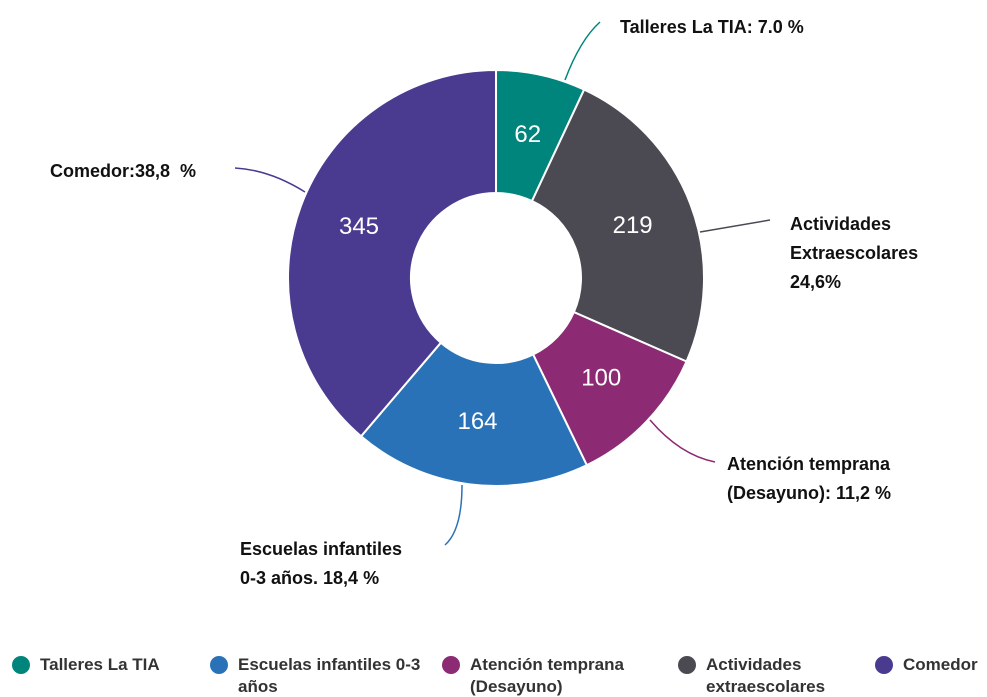 This screenshot has height=697, width=987. I want to click on legend-item: Actividades extraescolares, so click(777, 675).